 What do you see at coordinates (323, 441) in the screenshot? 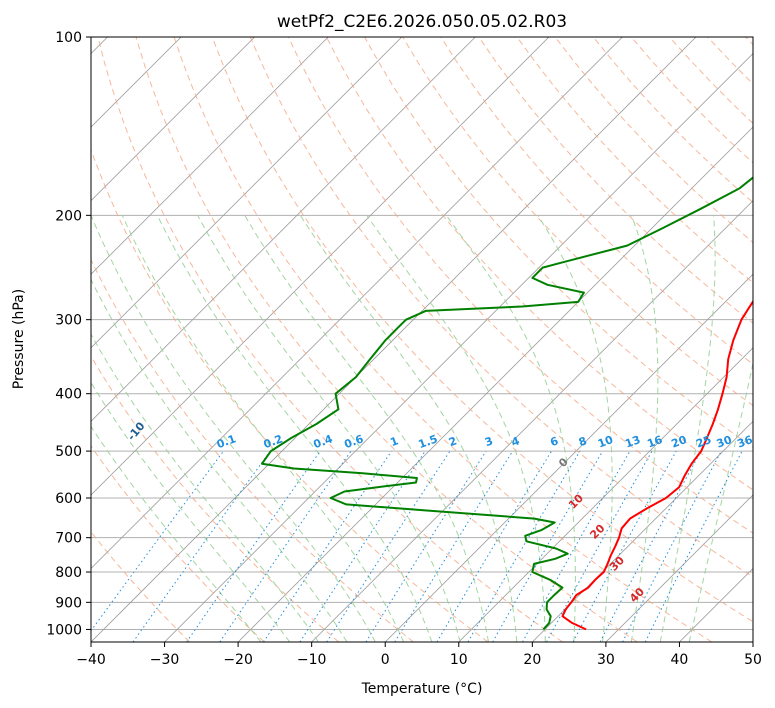
I see `mixing-ratio-label: 0.4` at bounding box center [323, 441].